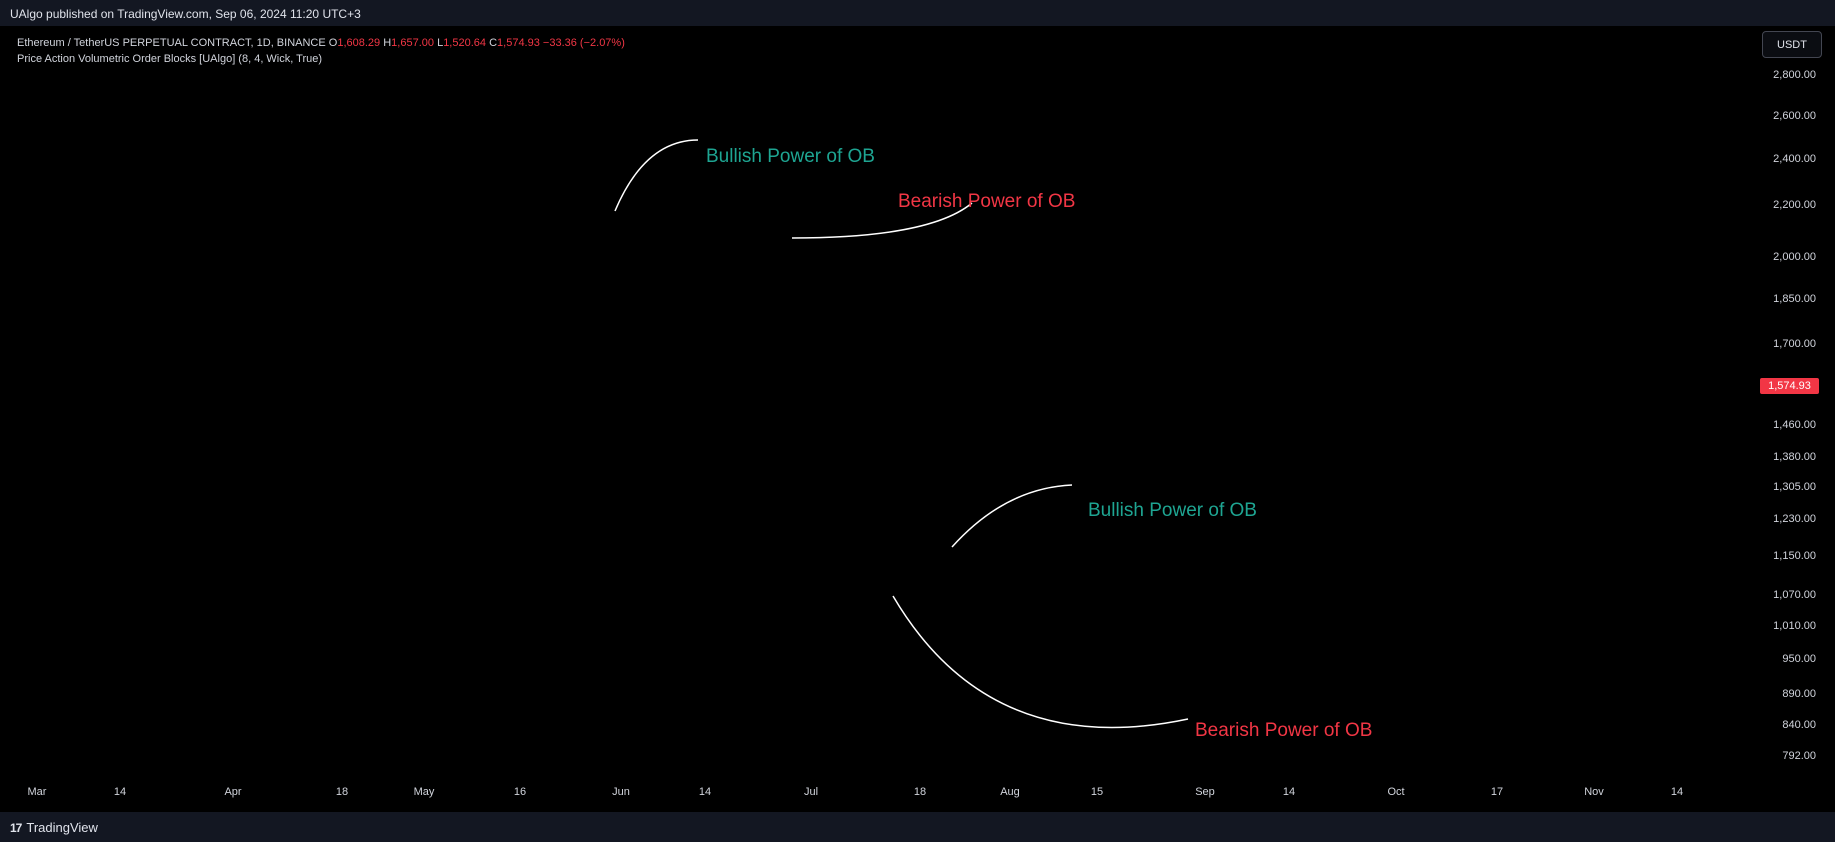  Describe the element at coordinates (917, 827) in the screenshot. I see `footer-bar: 17 TradingView` at that location.